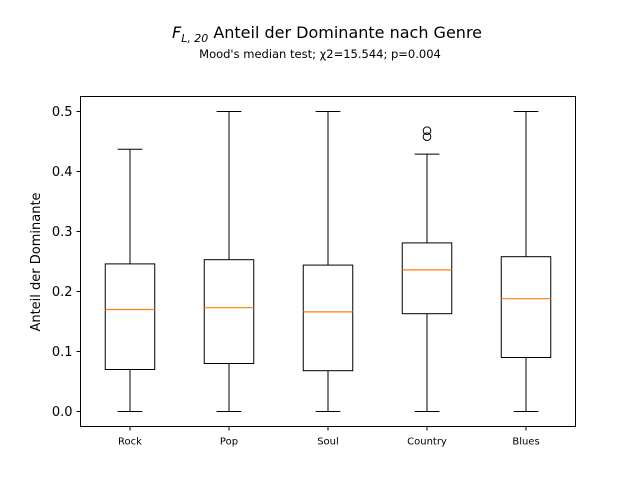 Image resolution: width=640 pixels, height=480 pixels. Describe the element at coordinates (194, 38) in the screenshot. I see `title-math-sub: L, 20` at that location.